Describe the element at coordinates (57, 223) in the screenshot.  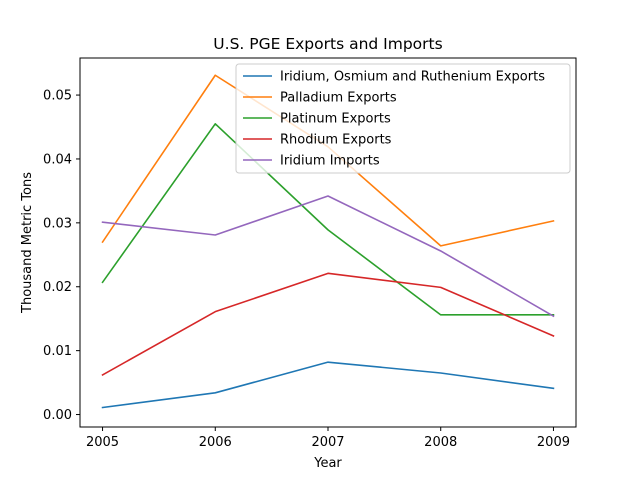
I see `y-tick-label: 0.03` at that location.